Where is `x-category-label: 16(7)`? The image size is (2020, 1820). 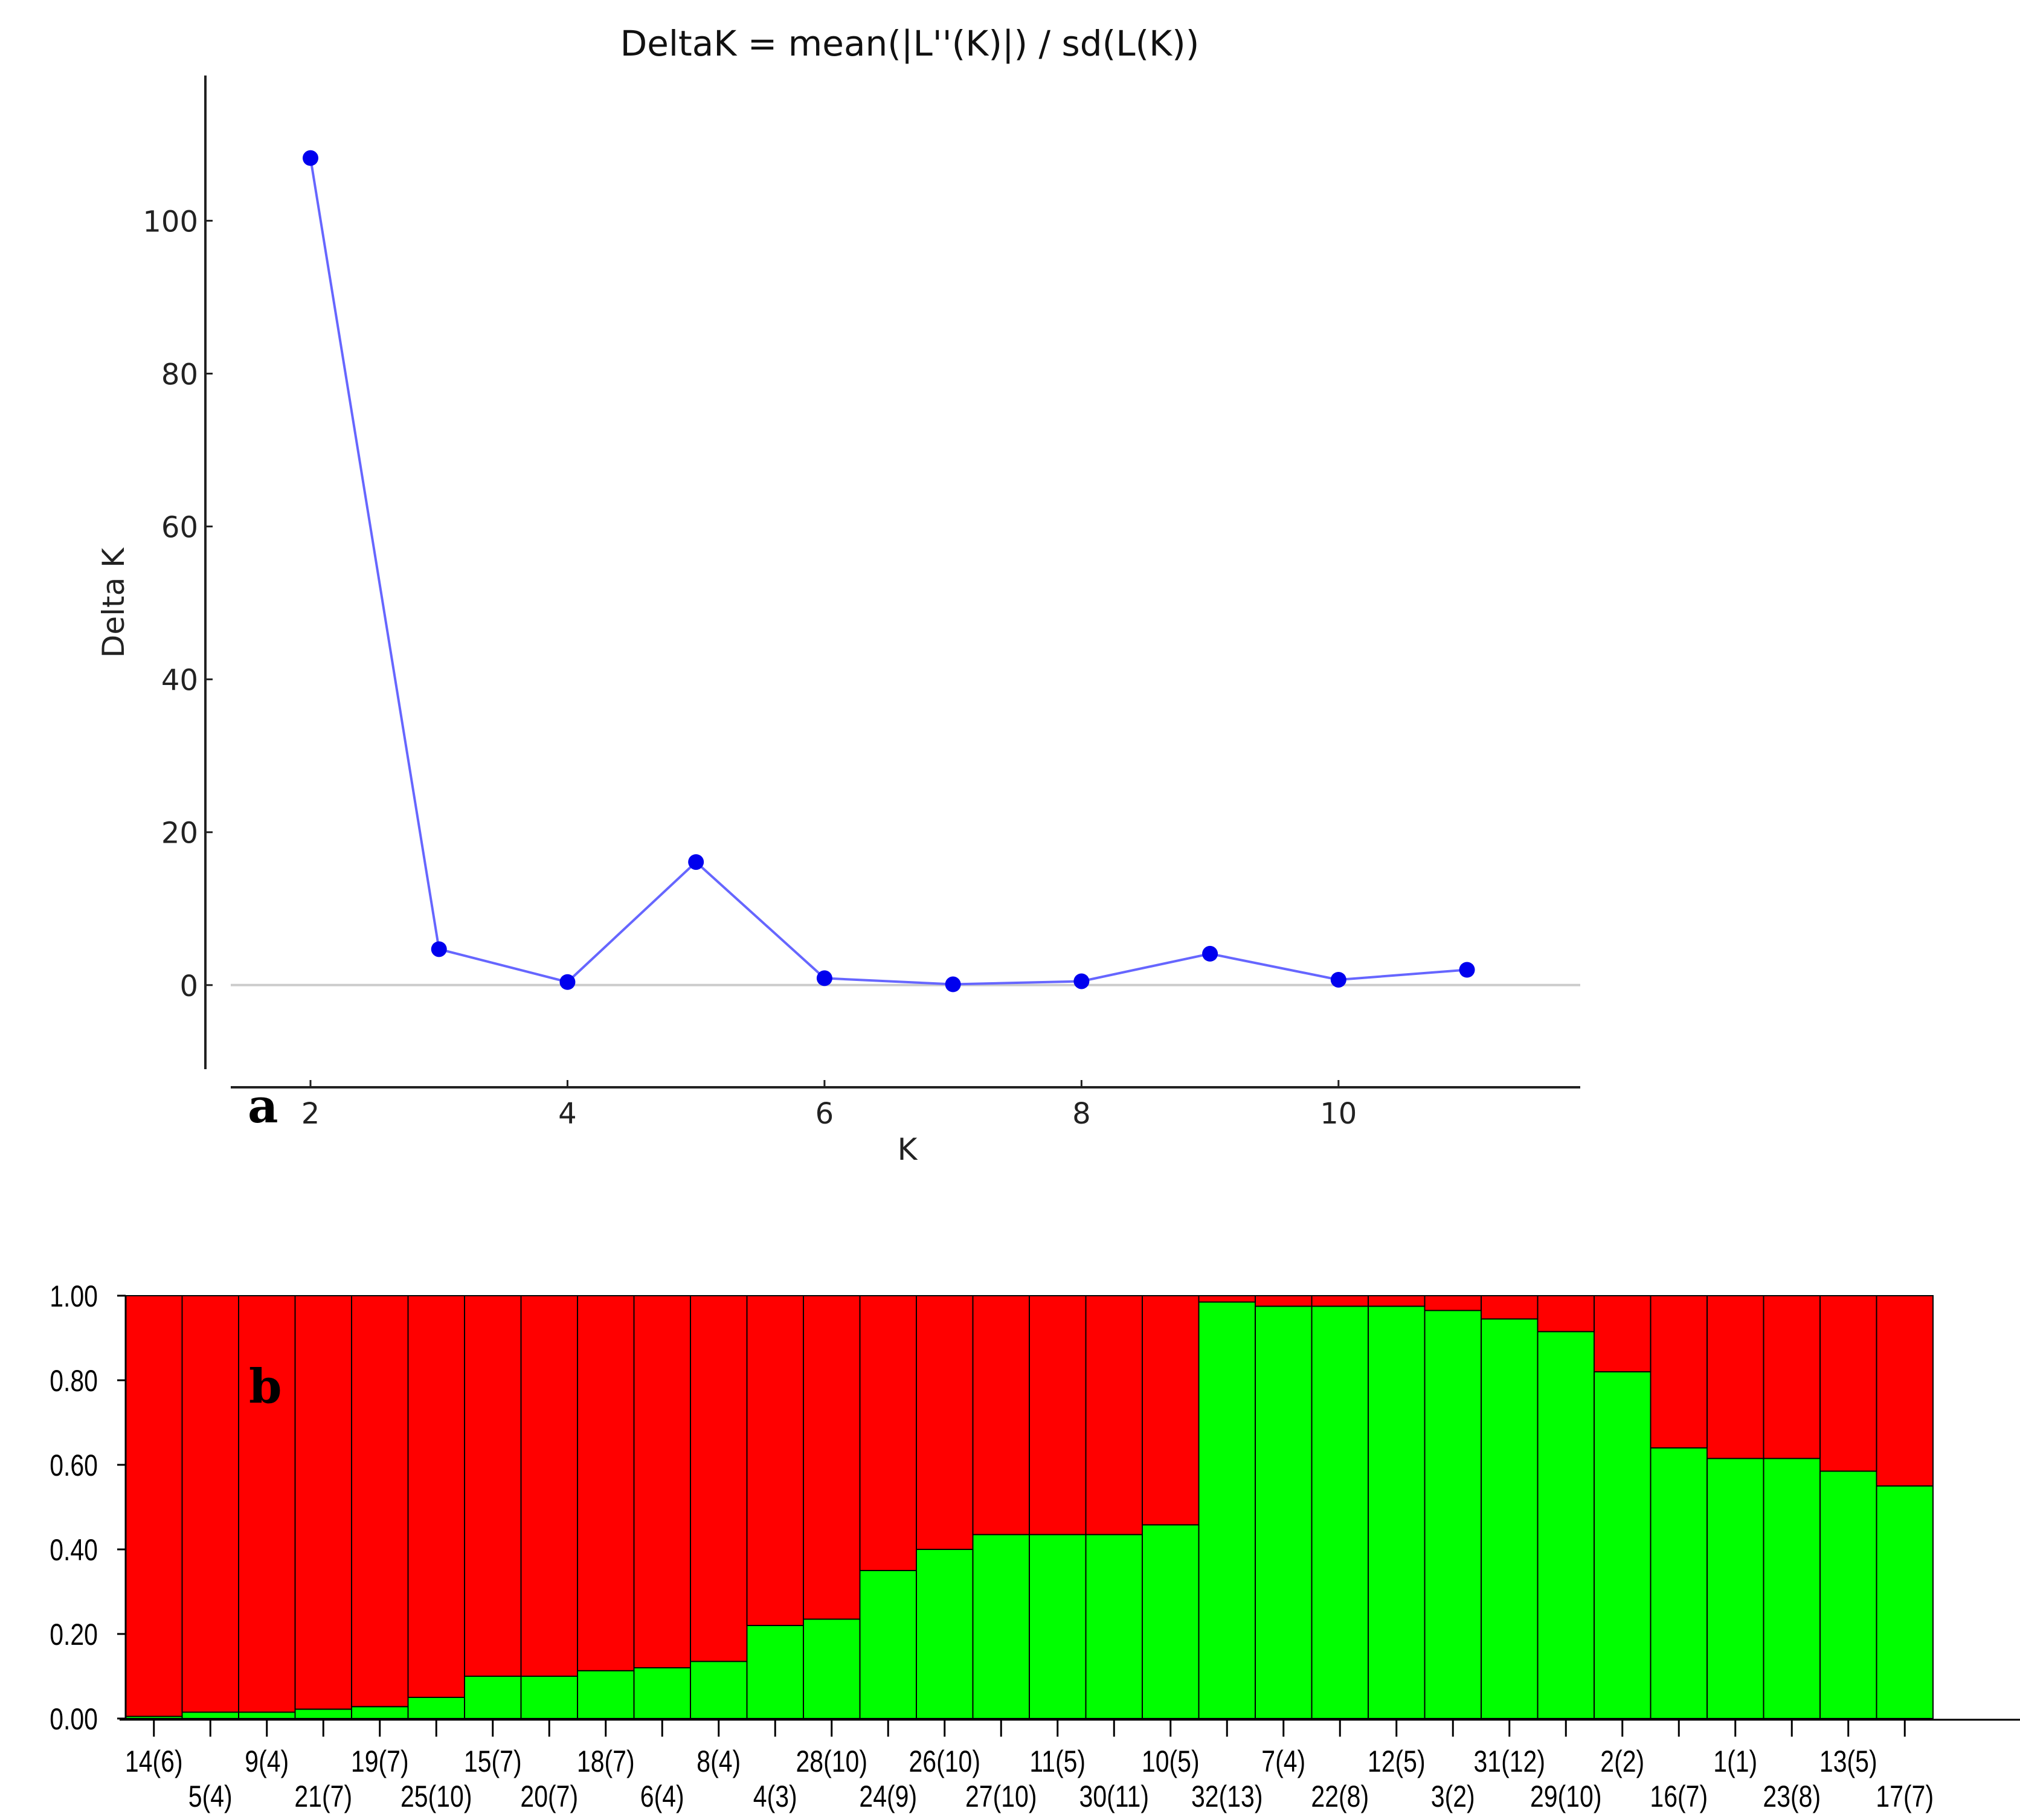 x-category-label: 16(7) is located at coordinates (1679, 1797).